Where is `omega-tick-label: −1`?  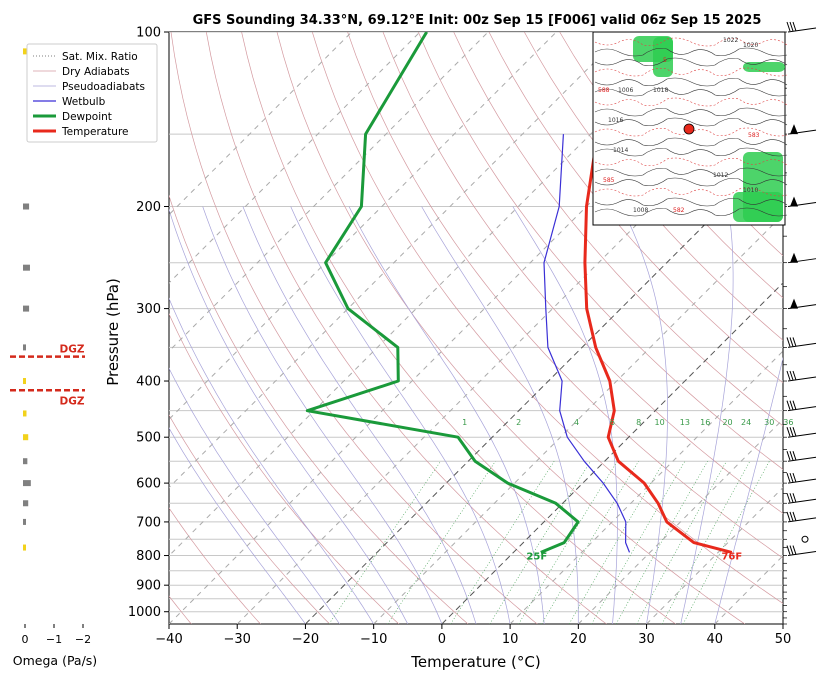 omega-tick-label: −1 is located at coordinates (54, 639).